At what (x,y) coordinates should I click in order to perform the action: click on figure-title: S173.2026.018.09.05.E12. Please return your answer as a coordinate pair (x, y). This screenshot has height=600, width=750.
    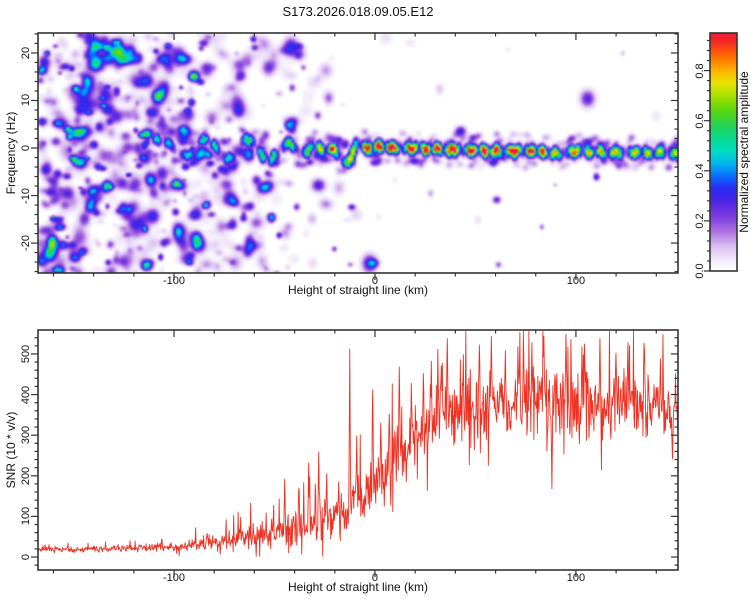
    Looking at the image, I should click on (358, 11).